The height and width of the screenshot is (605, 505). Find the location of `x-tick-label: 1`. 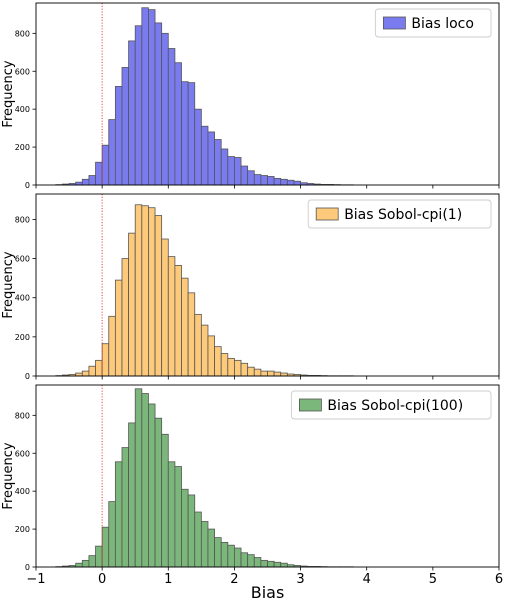

x-tick-label: 1 is located at coordinates (168, 579).